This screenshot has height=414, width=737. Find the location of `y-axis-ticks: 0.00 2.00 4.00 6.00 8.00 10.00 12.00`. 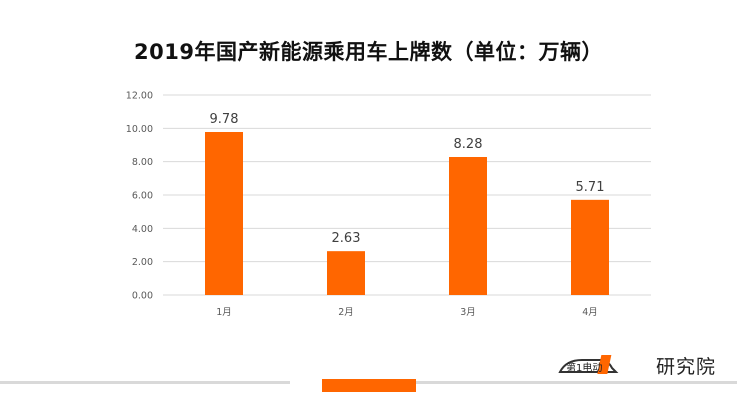

y-axis-ticks: 0.00 2.00 4.00 6.00 8.00 10.00 12.00 is located at coordinates (139, 196).